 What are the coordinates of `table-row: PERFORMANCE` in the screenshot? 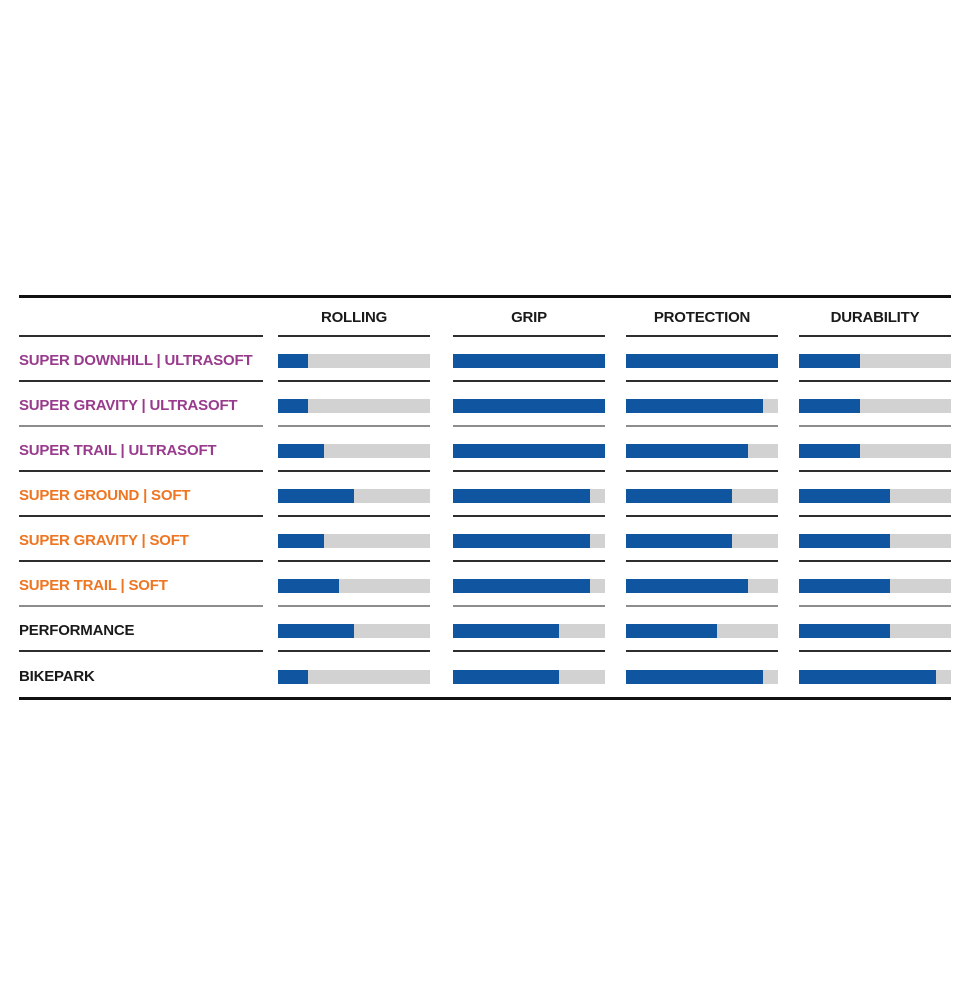 It's located at (485, 629).